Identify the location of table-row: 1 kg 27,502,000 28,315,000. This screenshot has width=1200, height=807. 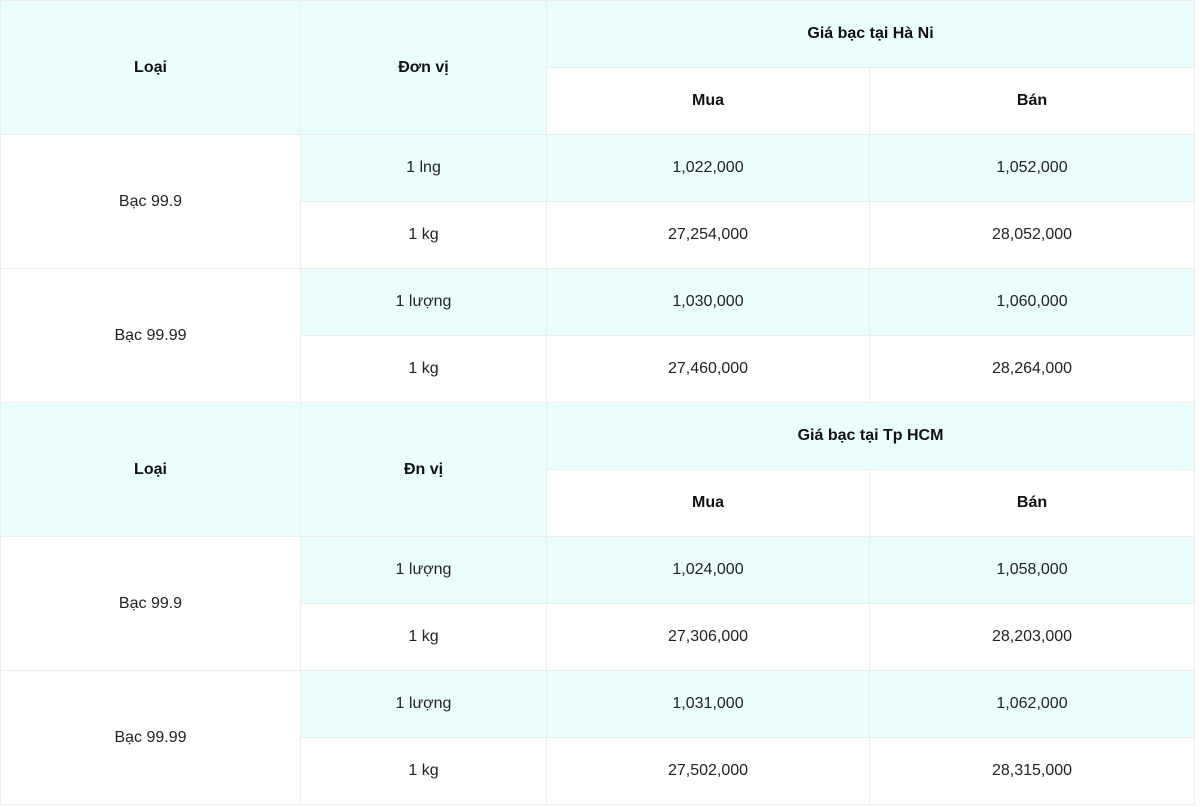
(598, 771).